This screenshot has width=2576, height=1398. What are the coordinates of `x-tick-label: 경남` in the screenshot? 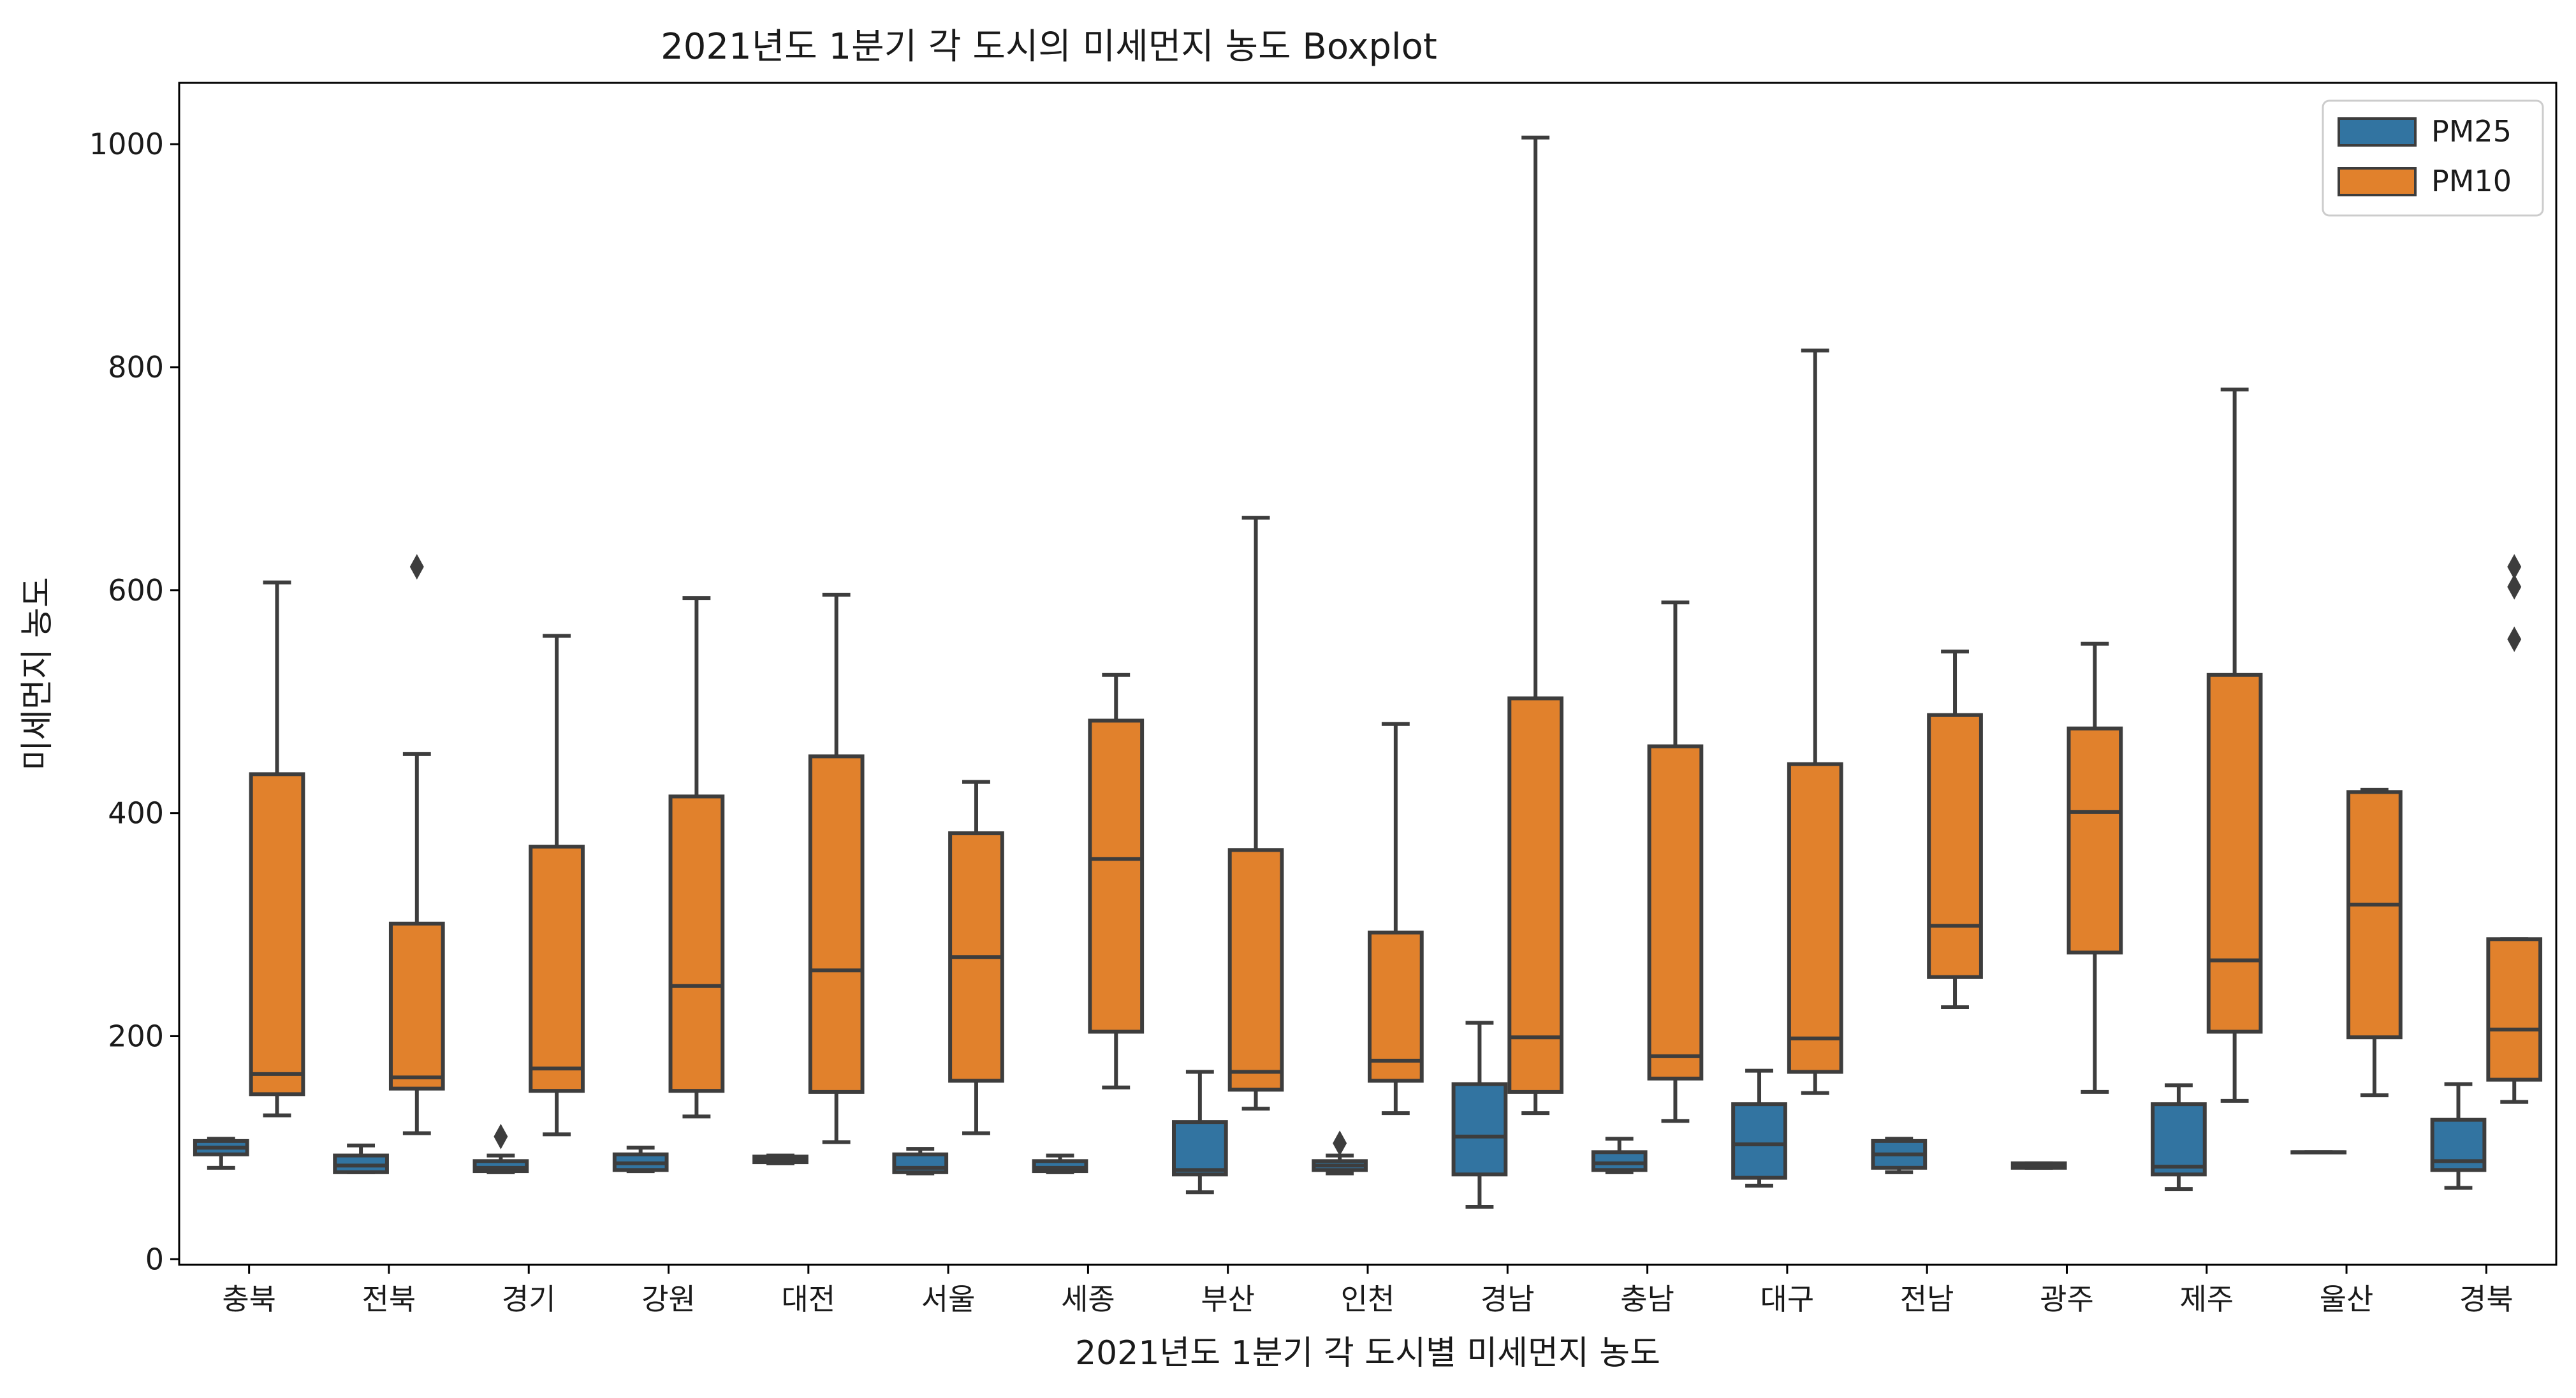 It's located at (1508, 1299).